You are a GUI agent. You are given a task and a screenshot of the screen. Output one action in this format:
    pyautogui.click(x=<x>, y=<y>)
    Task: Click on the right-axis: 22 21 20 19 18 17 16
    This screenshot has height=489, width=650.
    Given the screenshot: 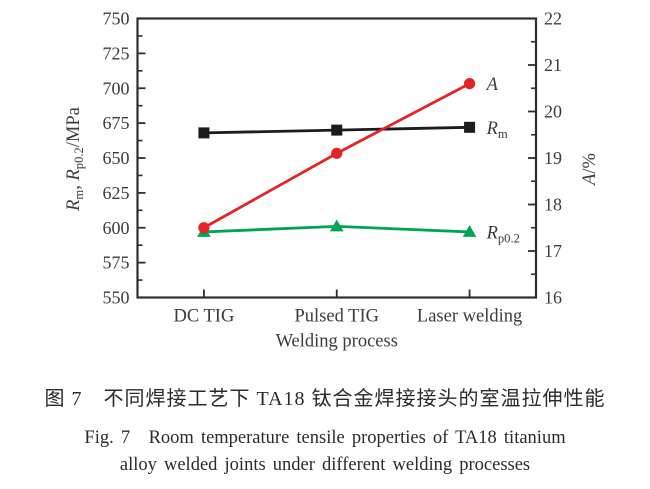 What is the action you would take?
    pyautogui.click(x=545, y=158)
    